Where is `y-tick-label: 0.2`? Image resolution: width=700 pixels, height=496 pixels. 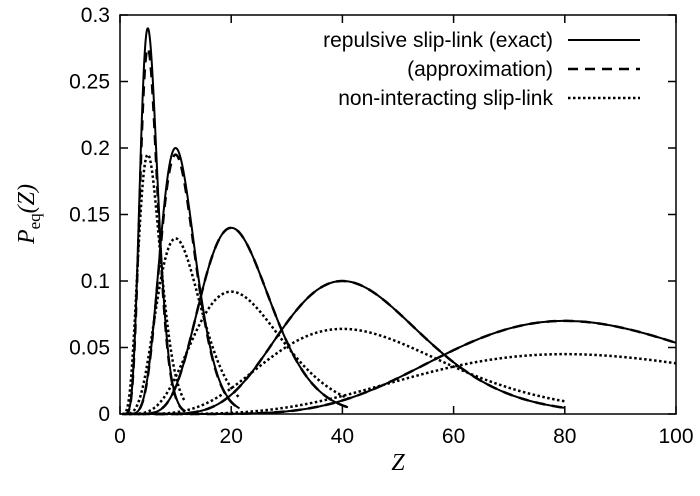
y-tick-label: 0.2 is located at coordinates (95, 148).